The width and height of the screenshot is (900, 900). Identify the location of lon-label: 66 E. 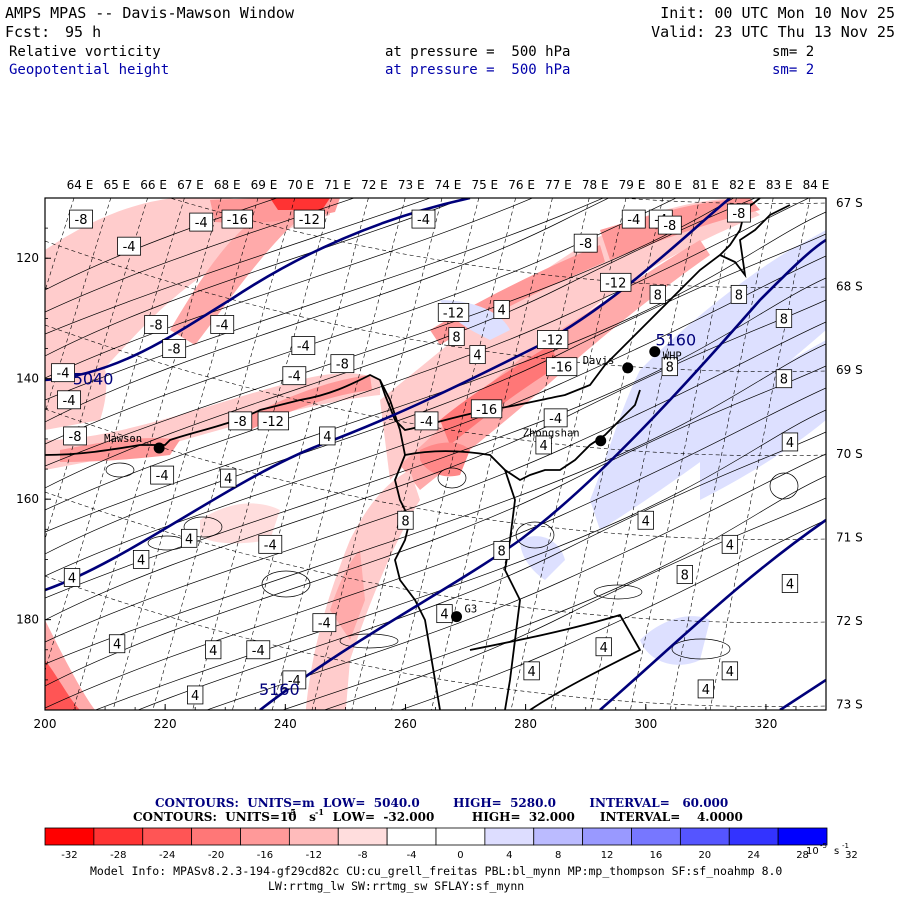
(153, 185).